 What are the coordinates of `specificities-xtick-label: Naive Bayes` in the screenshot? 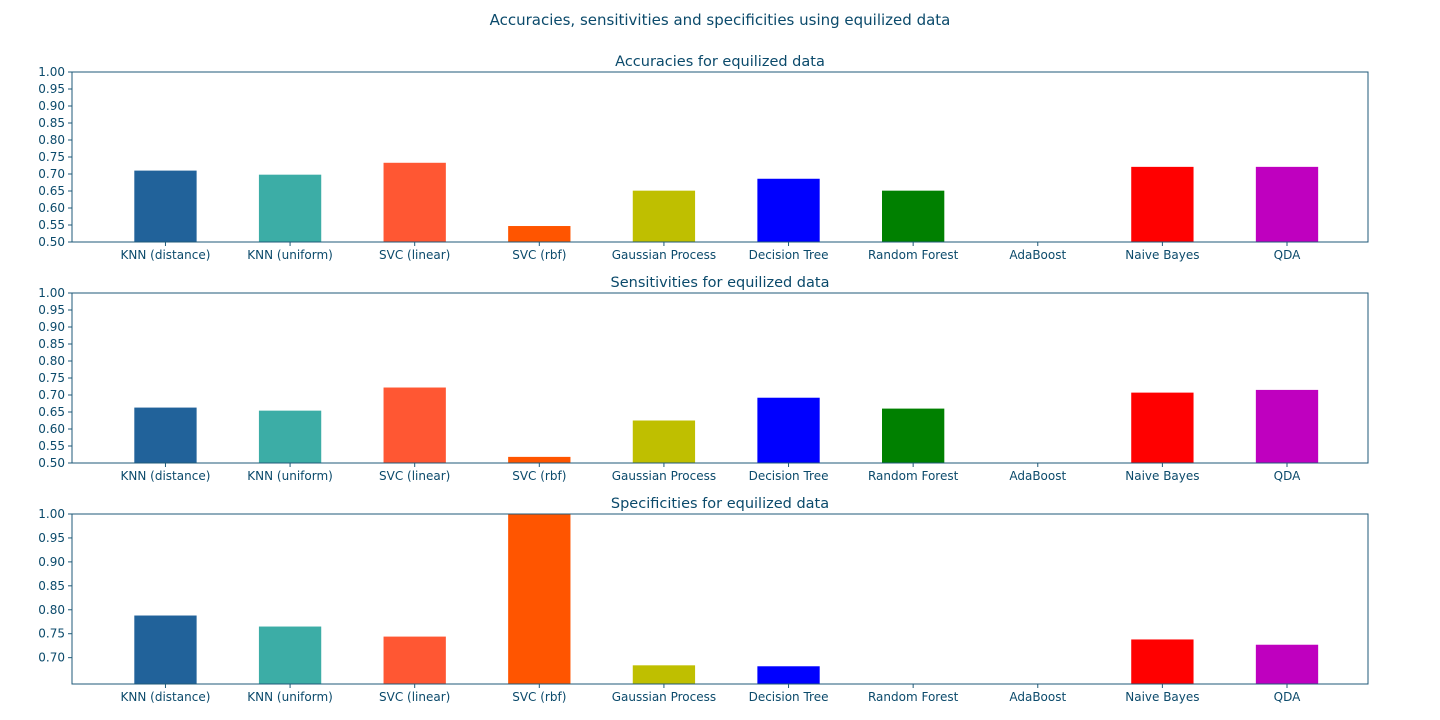 It's located at (1162, 697).